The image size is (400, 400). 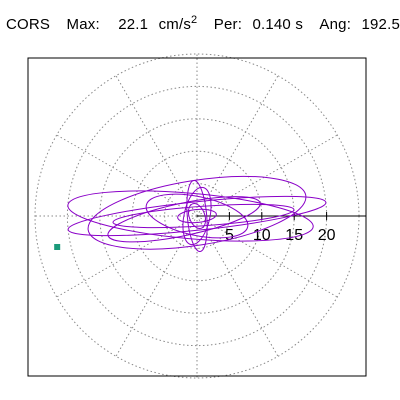 What do you see at coordinates (57, 246) in the screenshot?
I see `peak-marker` at bounding box center [57, 246].